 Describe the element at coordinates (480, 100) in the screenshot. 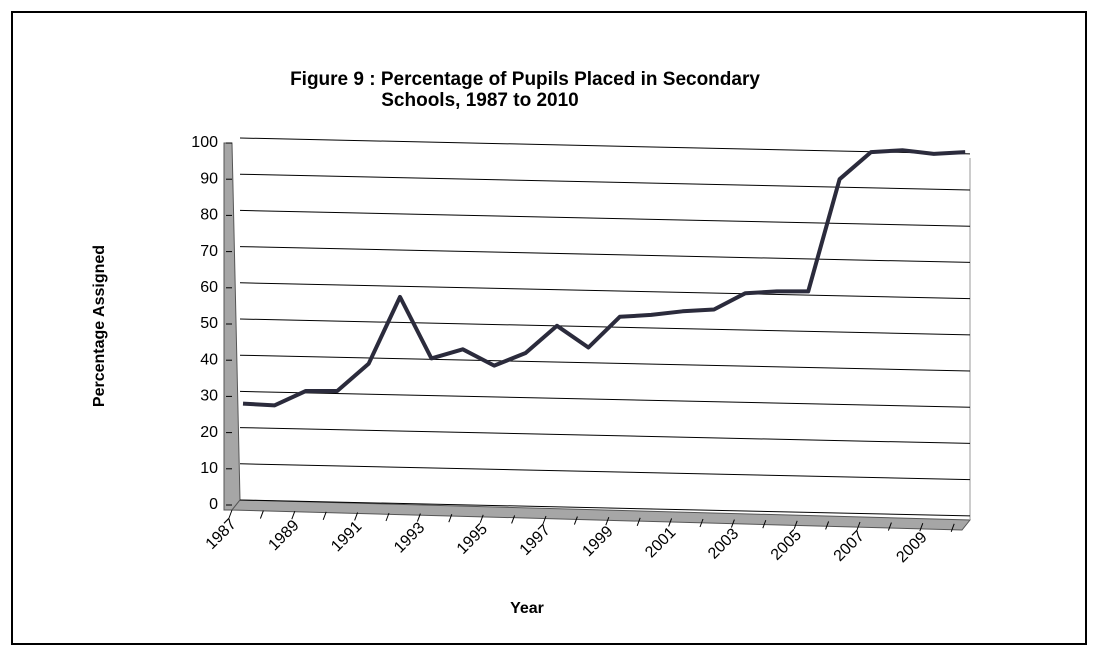

I see `chart-title: Schools, 1987 to 2010` at that location.